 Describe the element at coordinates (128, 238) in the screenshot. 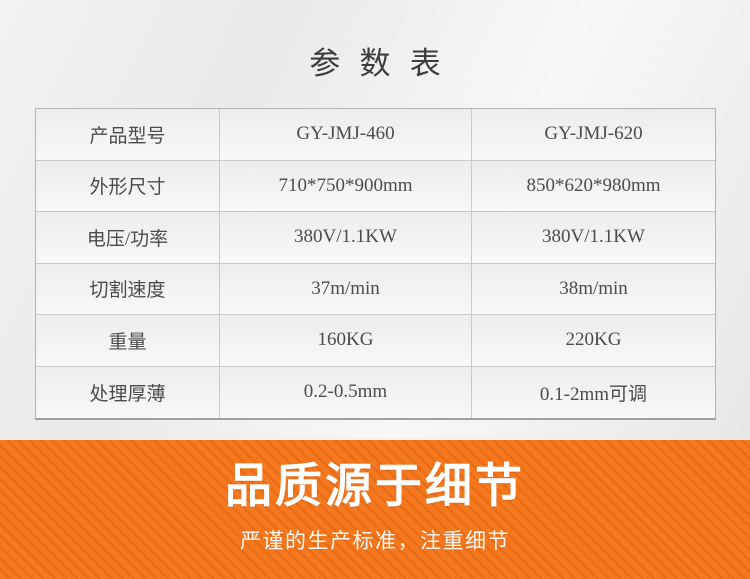

I see `spec-label-cell: 电压/功率` at that location.